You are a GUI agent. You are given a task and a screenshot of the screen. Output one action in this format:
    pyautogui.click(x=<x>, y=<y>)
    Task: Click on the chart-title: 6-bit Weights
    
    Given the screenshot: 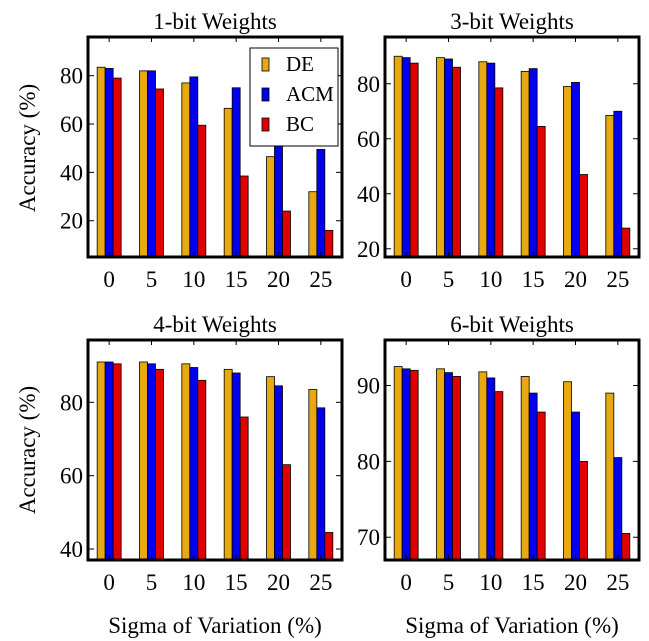 What is the action you would take?
    pyautogui.click(x=512, y=324)
    